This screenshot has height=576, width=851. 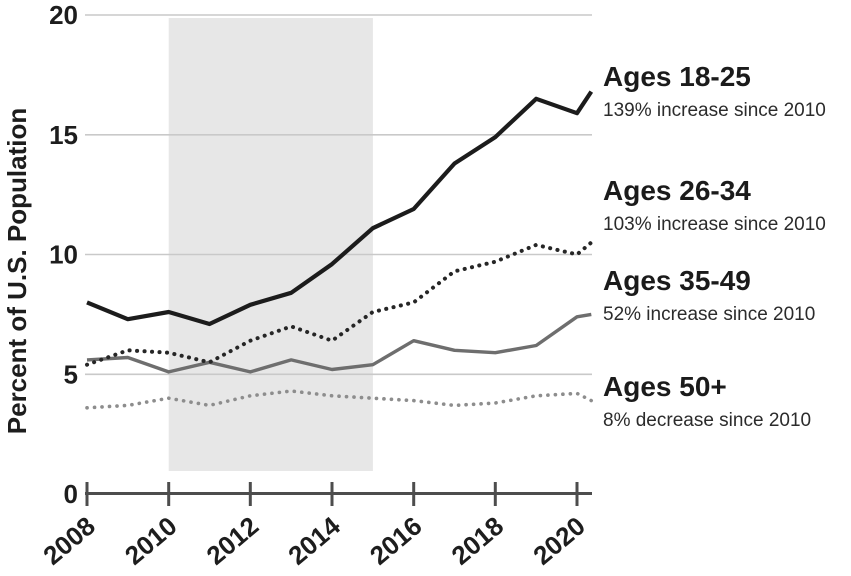 I want to click on x-tick-label-2016: 2016, so click(x=396, y=541).